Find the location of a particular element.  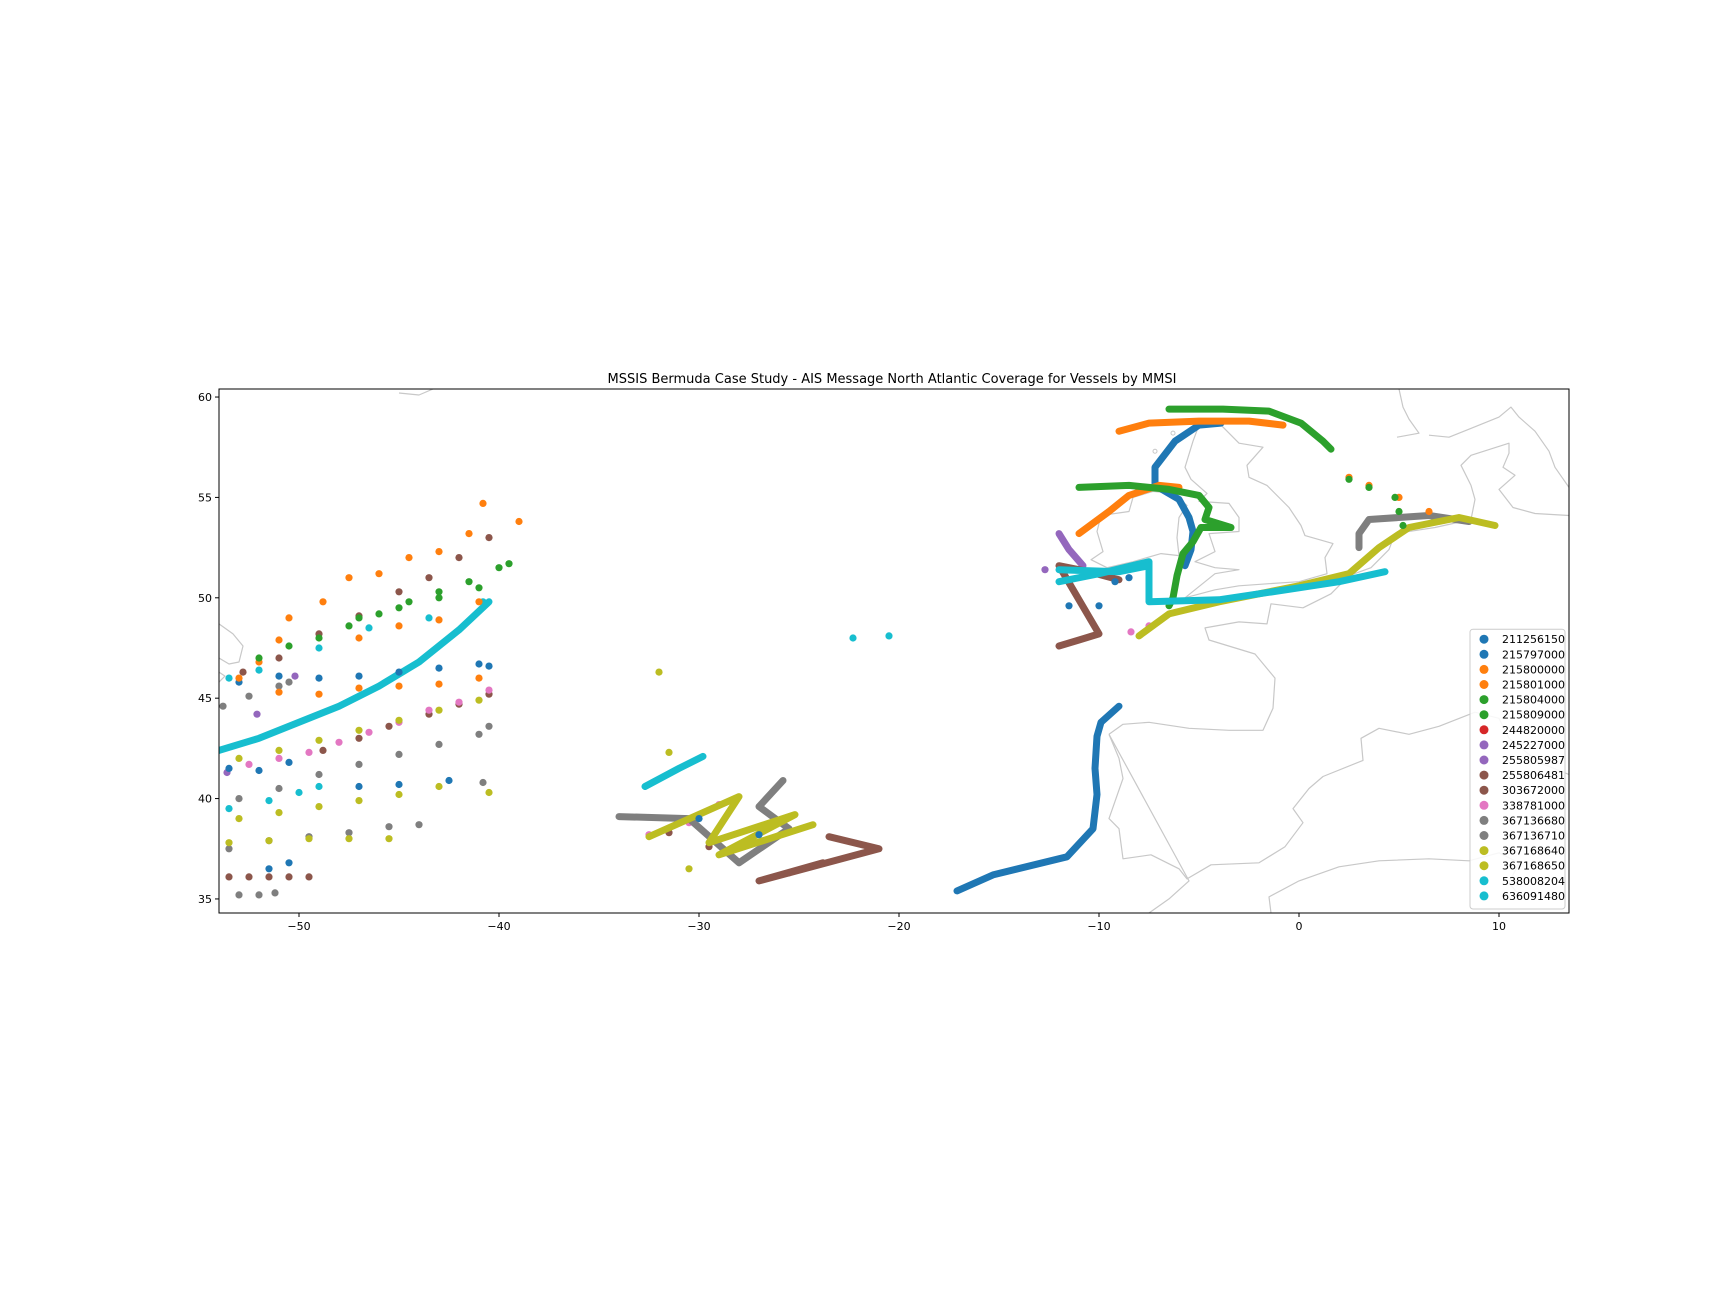

y-tick-label-50: 50 is located at coordinates (205, 598).